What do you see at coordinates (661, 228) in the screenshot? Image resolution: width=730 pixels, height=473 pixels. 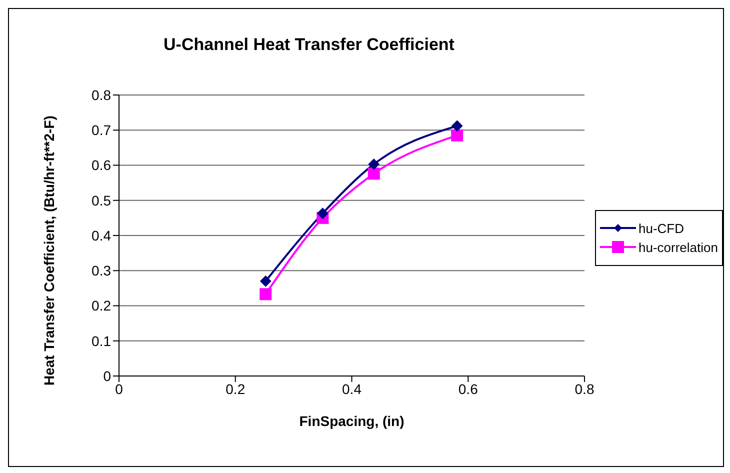 I see `legend-label: hu-CFD` at bounding box center [661, 228].